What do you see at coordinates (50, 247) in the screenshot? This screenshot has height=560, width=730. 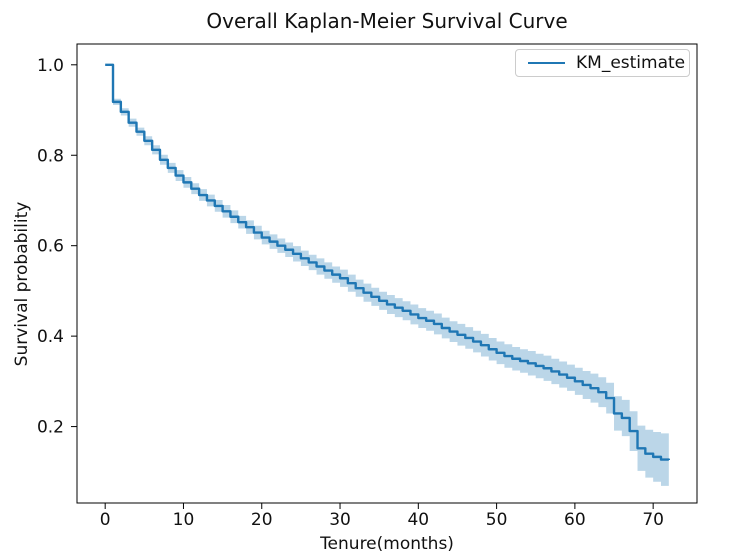 I see `y-tick-label: 0.6` at bounding box center [50, 247].